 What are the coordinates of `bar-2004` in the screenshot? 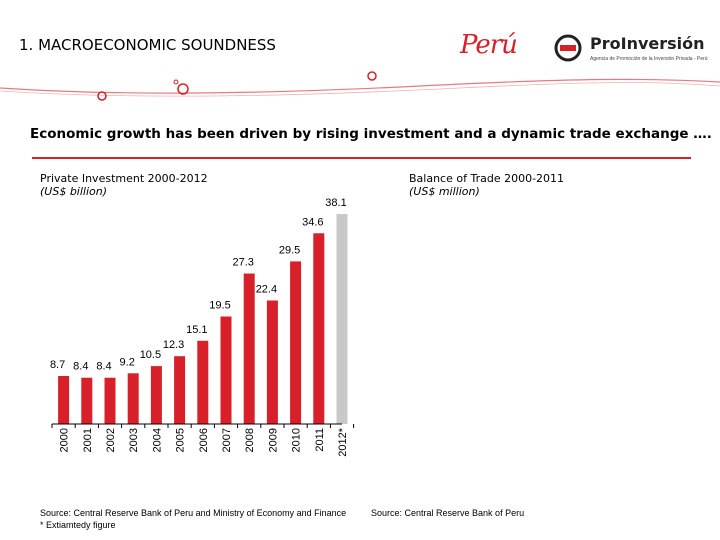 It's located at (156, 395).